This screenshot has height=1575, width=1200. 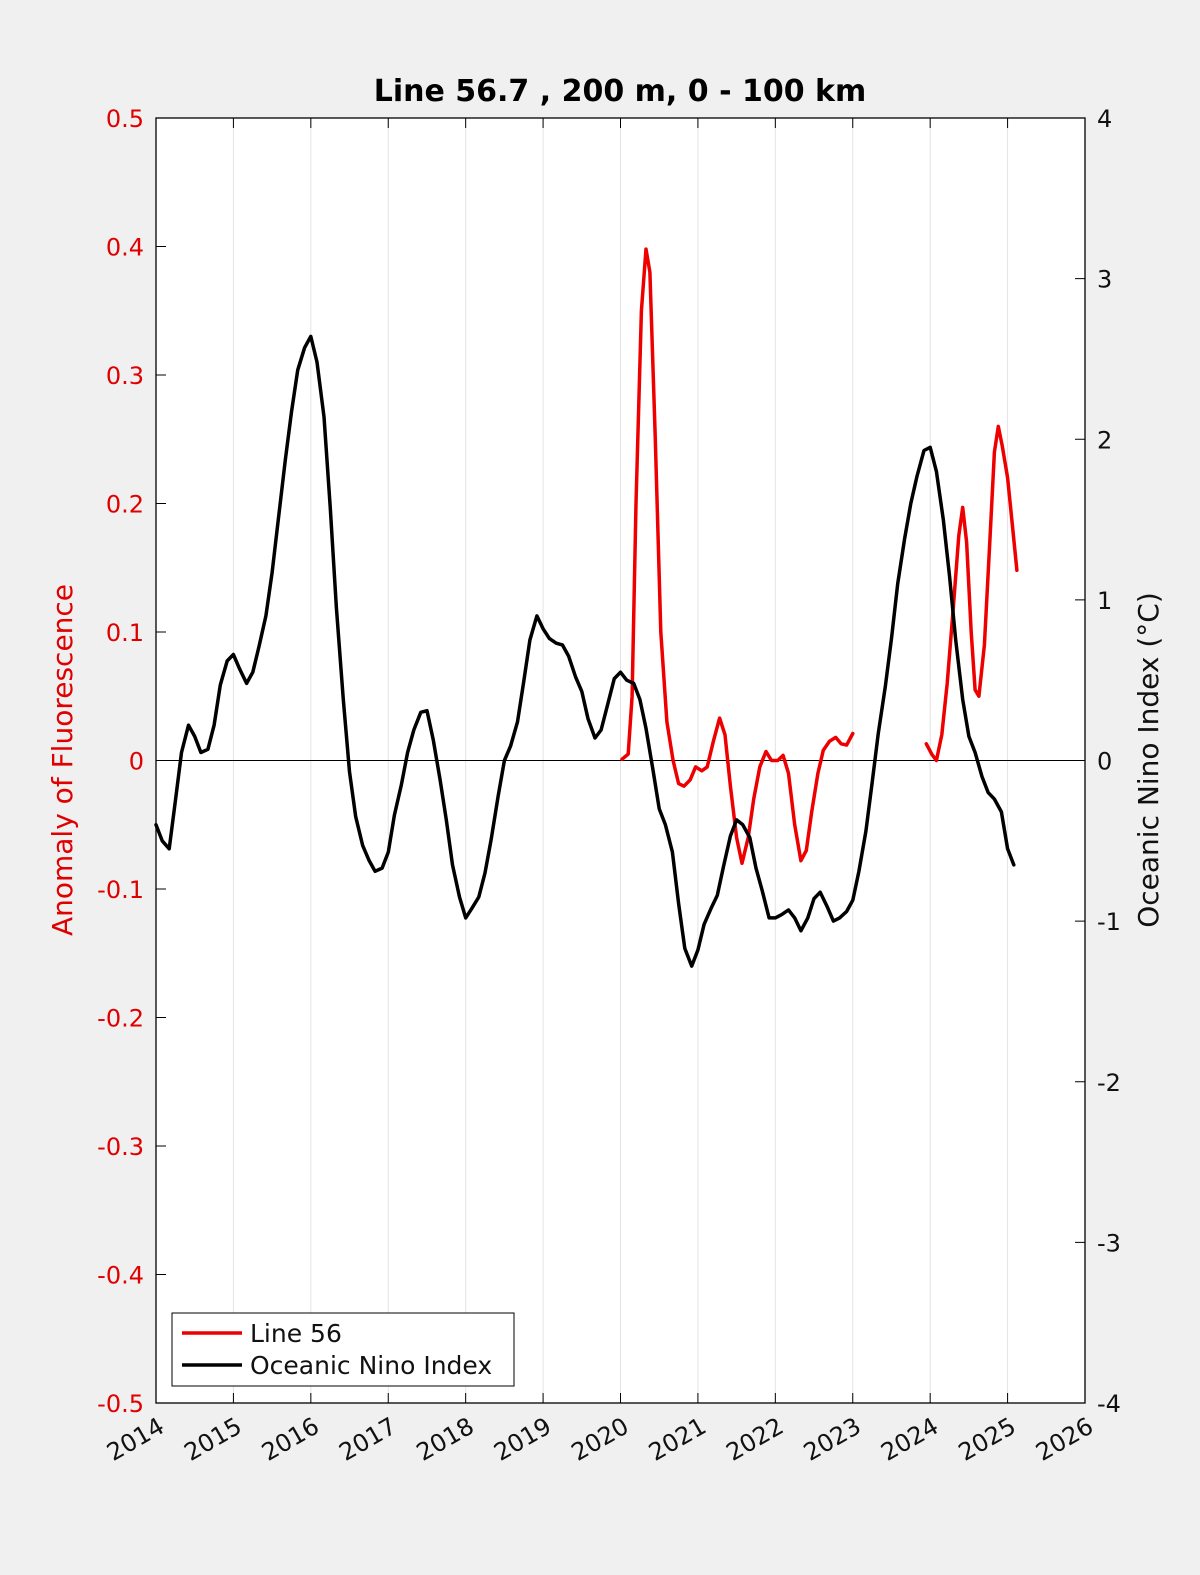 What do you see at coordinates (120, 890) in the screenshot?
I see `y-left-tick-label: -0.1` at bounding box center [120, 890].